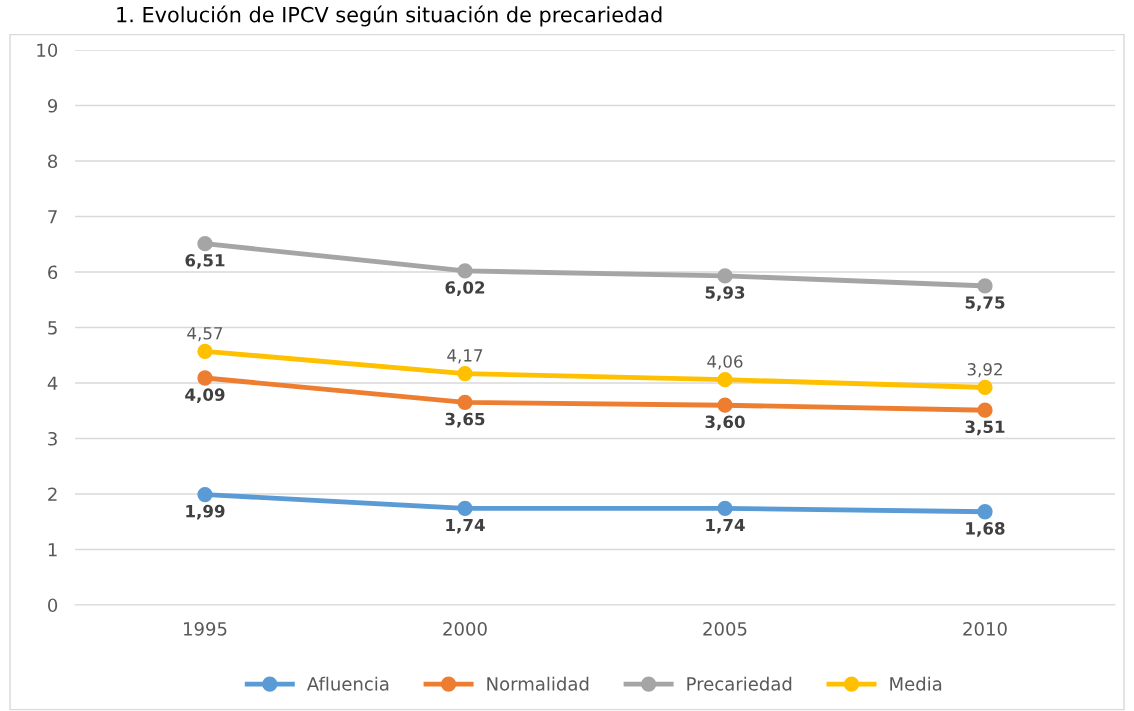  I want to click on data-label: 3,51, so click(985, 428).